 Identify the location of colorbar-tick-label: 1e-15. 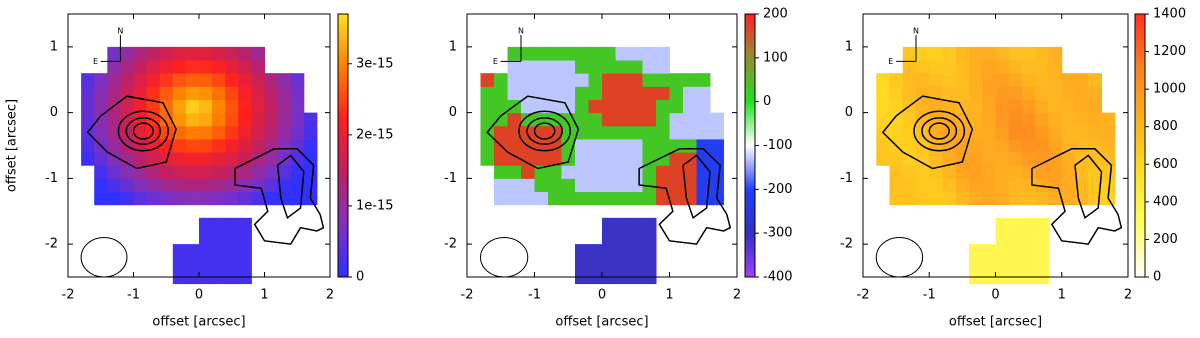
(375, 205).